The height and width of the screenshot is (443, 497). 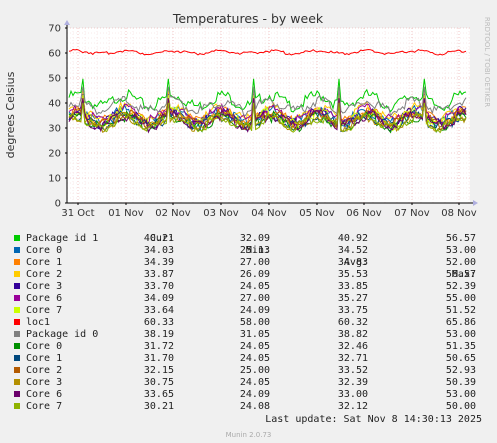 What do you see at coordinates (158, 286) in the screenshot?
I see `legend-cur: 33.70` at bounding box center [158, 286].